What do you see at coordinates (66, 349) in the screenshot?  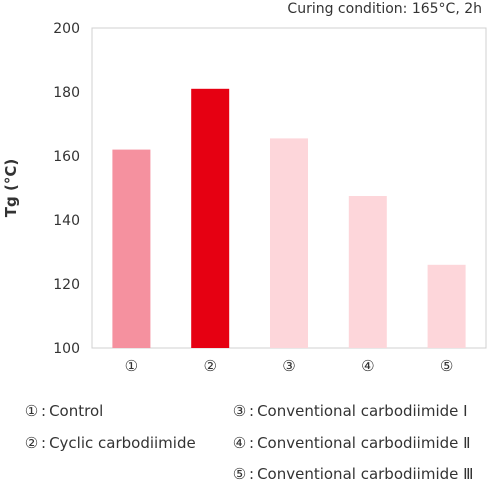 I see `y-tick-label: 100` at bounding box center [66, 349].